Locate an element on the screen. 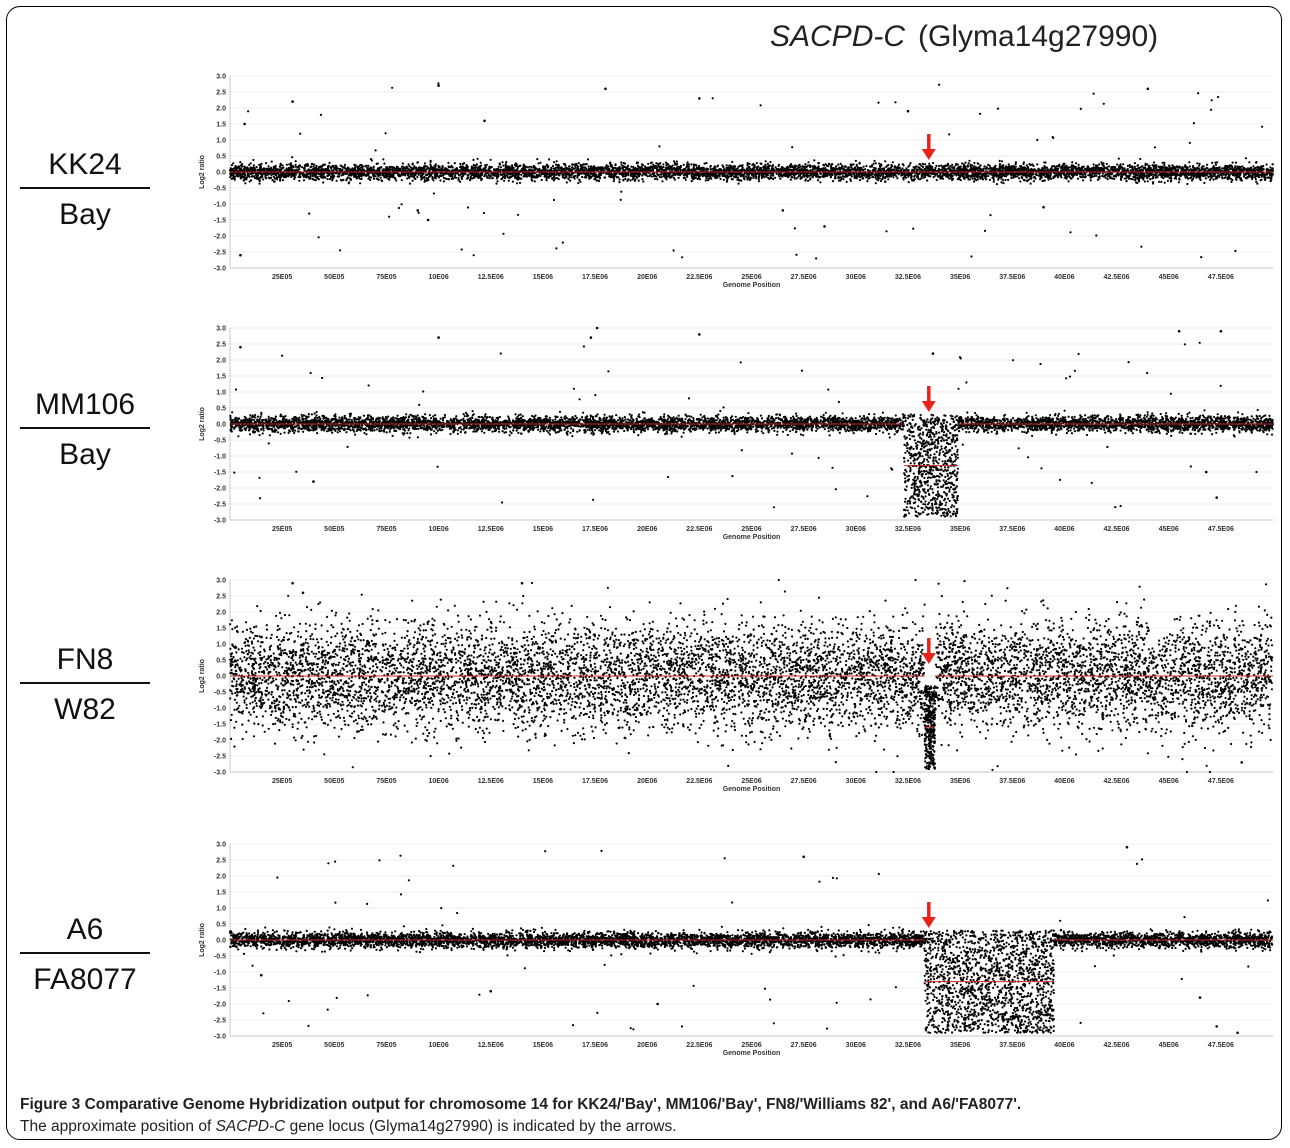  y-tick-label: -2.5 is located at coordinates (220, 253).